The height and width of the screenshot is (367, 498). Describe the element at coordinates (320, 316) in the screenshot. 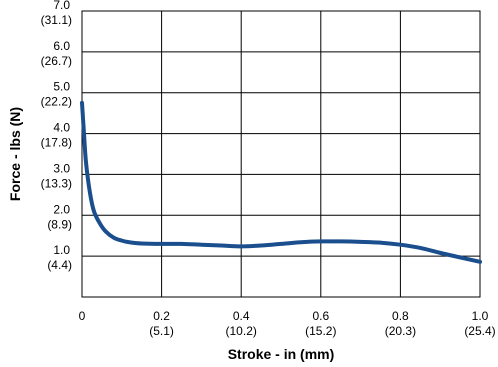

I see `x-tick-label: 0.6` at that location.